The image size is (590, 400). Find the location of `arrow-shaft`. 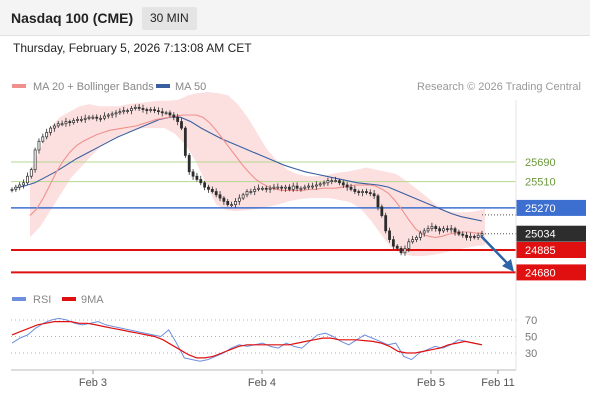

arrow-shaft is located at coordinates (494, 249).